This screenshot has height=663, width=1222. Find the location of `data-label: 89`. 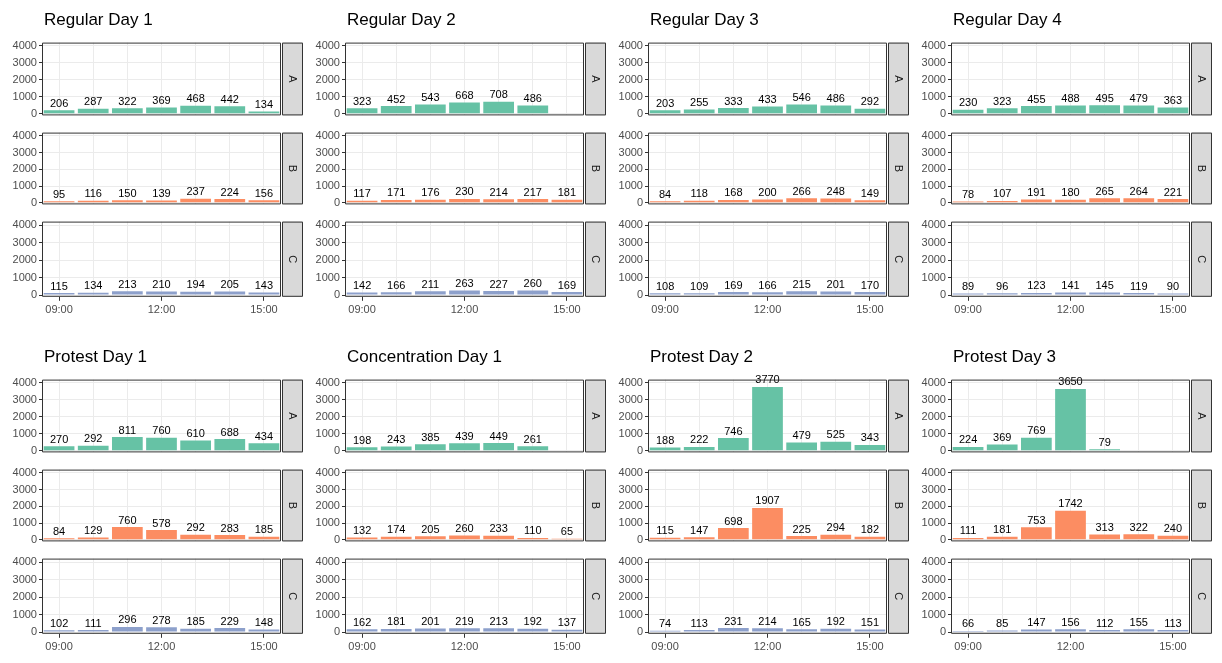

data-label: 89 is located at coordinates (968, 286).